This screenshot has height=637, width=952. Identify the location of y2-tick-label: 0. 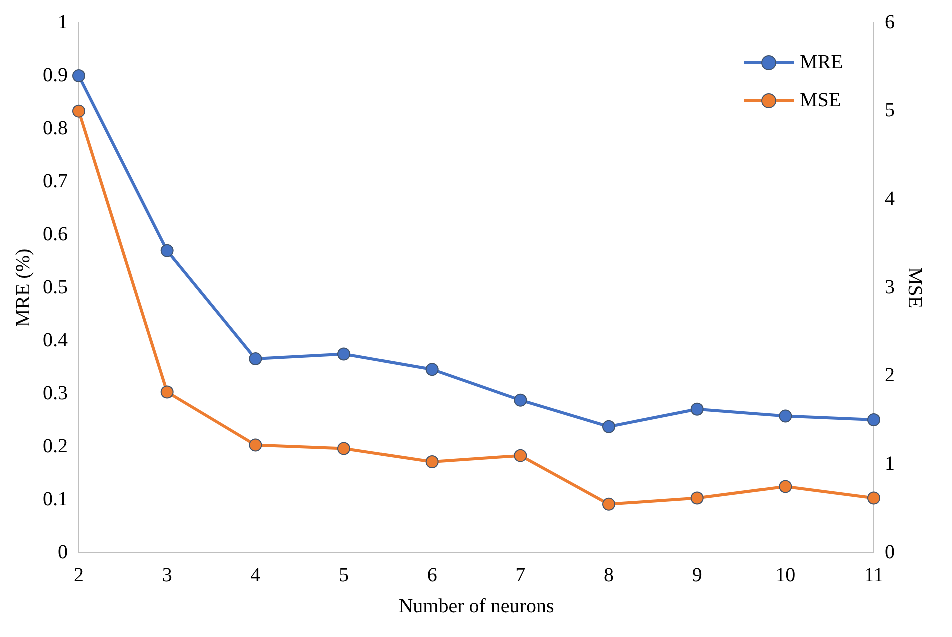
(890, 552).